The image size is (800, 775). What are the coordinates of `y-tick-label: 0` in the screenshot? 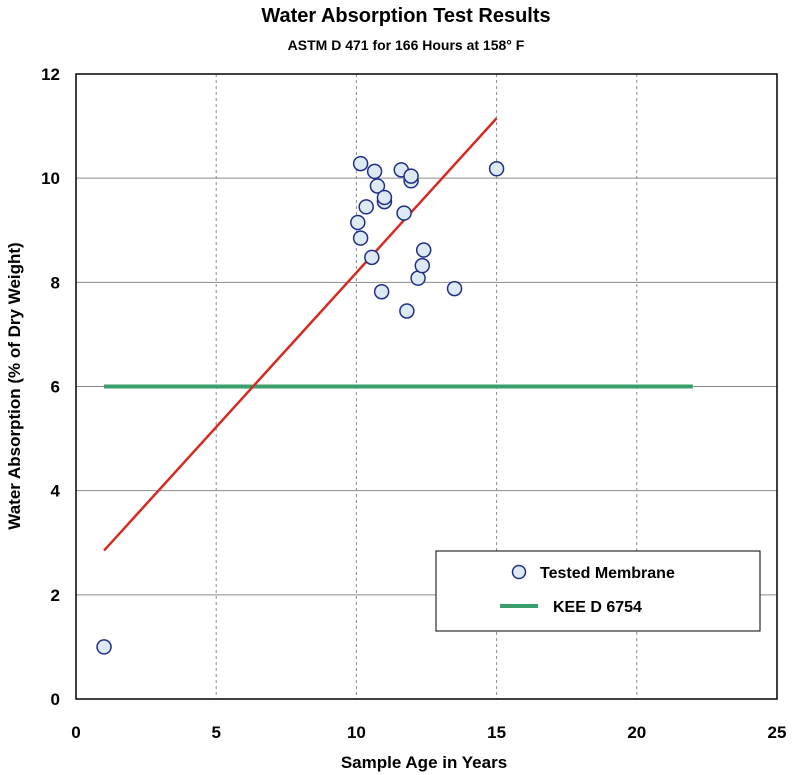 It's located at (55, 699).